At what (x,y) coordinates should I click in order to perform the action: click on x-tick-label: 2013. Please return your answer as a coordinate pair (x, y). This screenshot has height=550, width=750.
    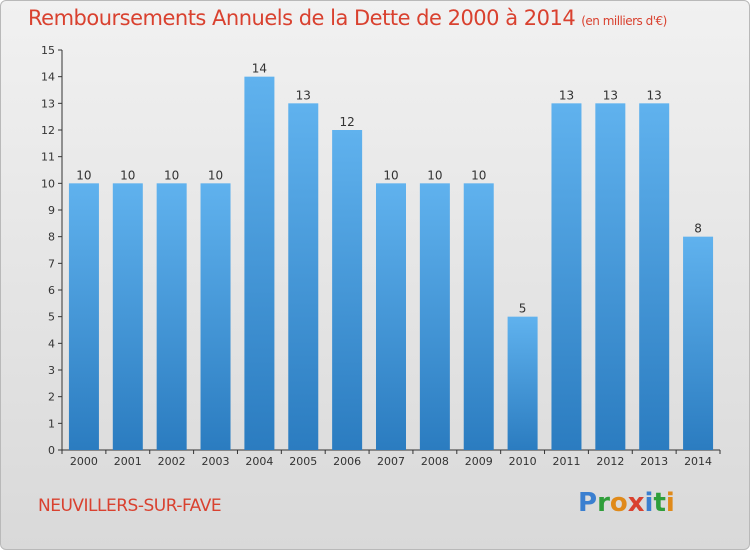
    Looking at the image, I should click on (654, 461).